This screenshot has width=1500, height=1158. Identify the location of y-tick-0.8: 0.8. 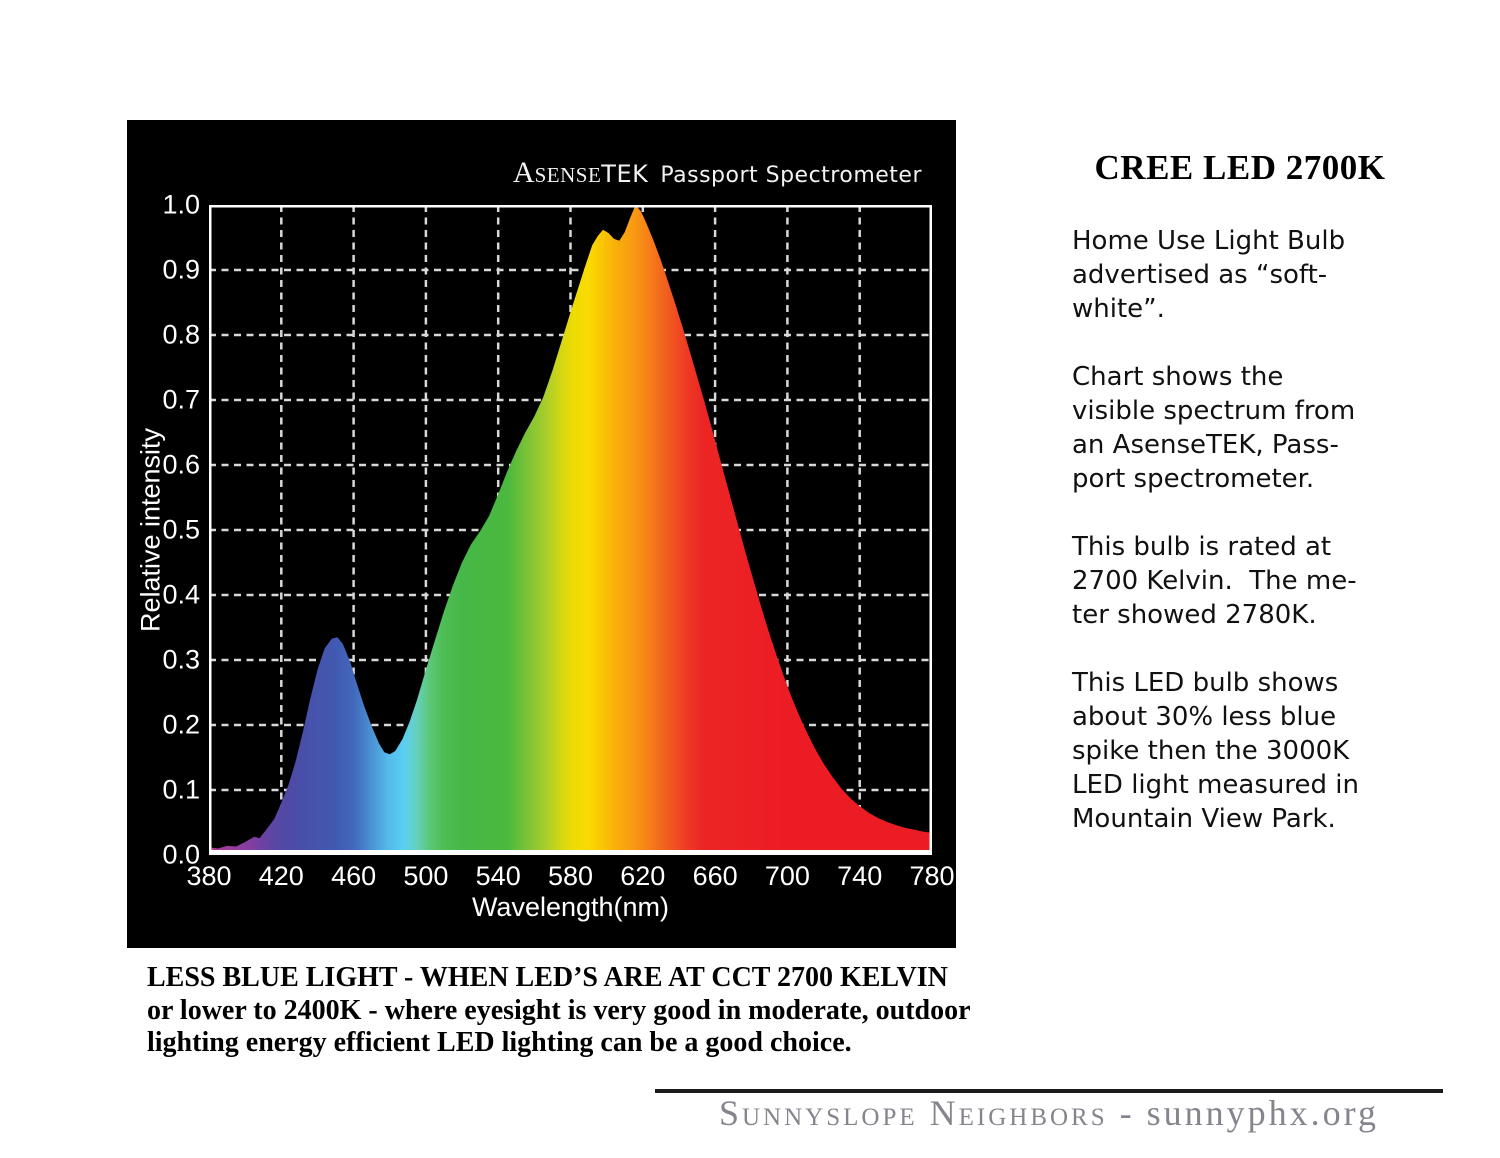
(181, 334).